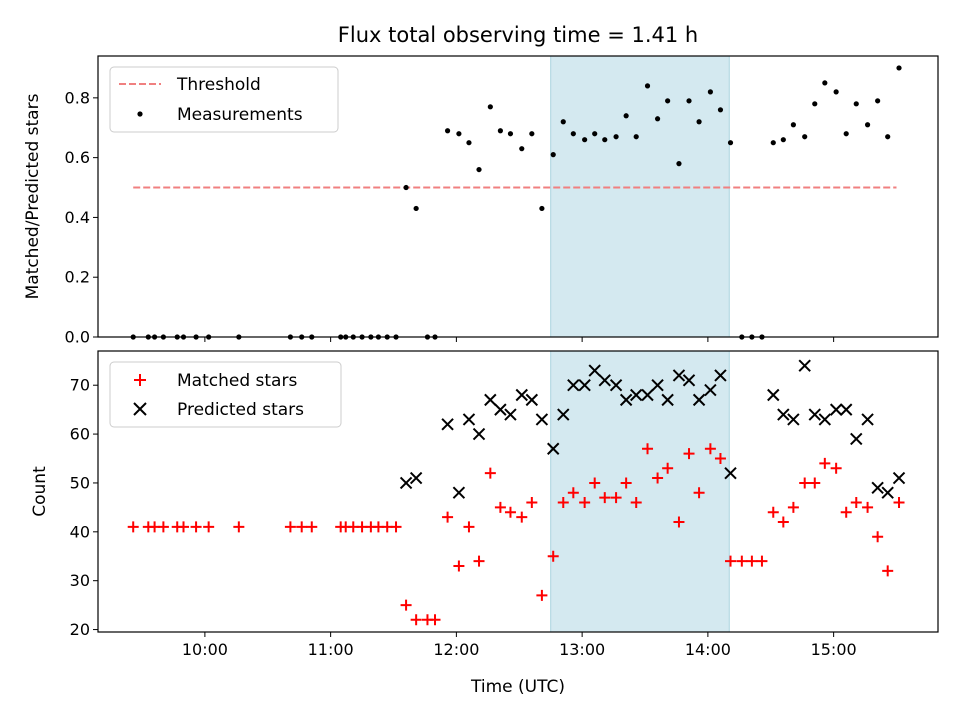 Image resolution: width=960 pixels, height=720 pixels. Describe the element at coordinates (708, 649) in the screenshot. I see `x-tick-label: 14:00` at that location.